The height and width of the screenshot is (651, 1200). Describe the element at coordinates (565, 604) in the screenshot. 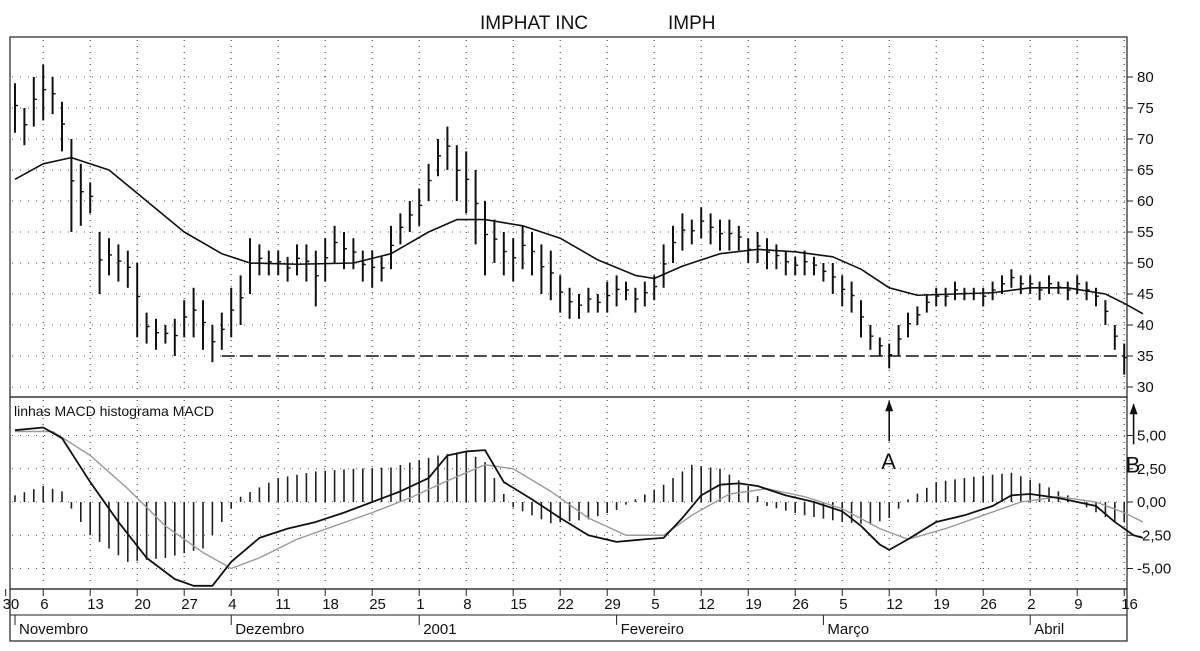

I see `x-day-label: 22` at that location.